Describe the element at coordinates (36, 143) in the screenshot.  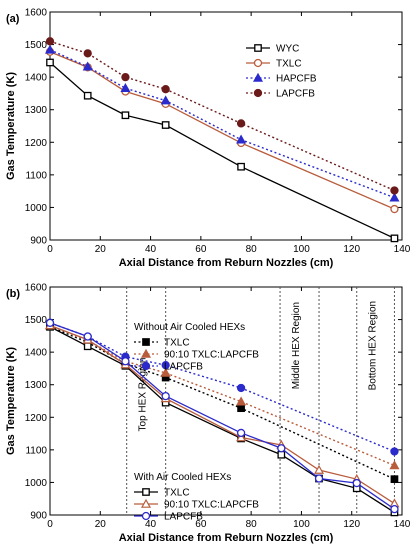
I see `y-tick-label-0-3: 1200` at that location.